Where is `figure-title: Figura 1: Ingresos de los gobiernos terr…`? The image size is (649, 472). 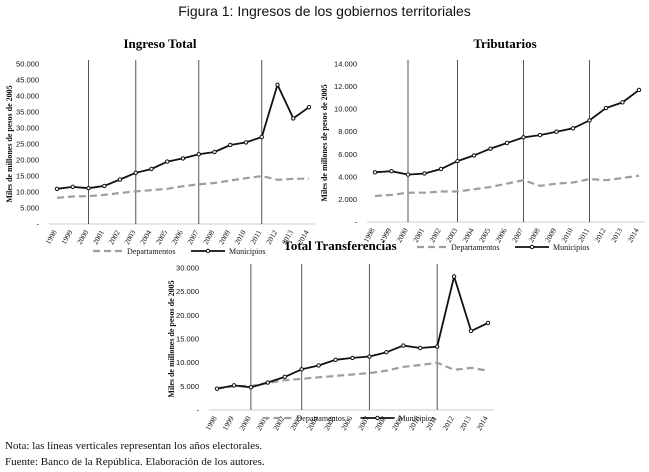 figure-title: Figura 1: Ingresos de los gobiernos terr… is located at coordinates (324, 11).